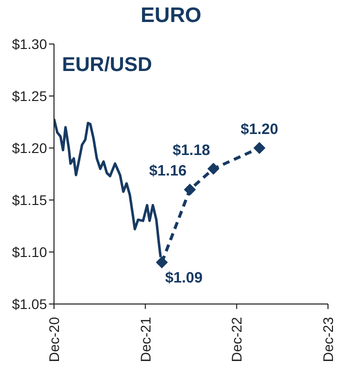 Image resolution: width=342 pixels, height=370 pixels. I want to click on data-label: $1.18, so click(191, 150).